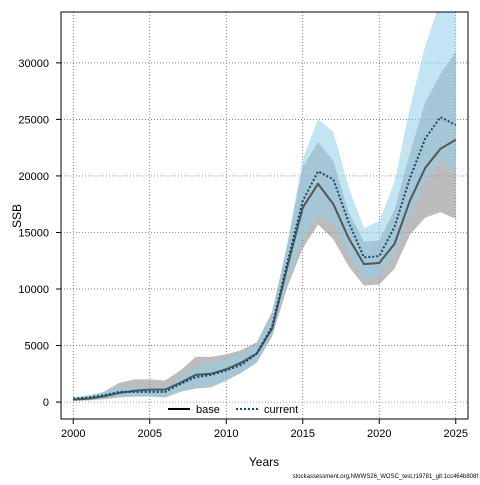 Image resolution: width=480 pixels, height=485 pixels. What do you see at coordinates (17, 216) in the screenshot?
I see `y-axis-title: SSB` at bounding box center [17, 216].